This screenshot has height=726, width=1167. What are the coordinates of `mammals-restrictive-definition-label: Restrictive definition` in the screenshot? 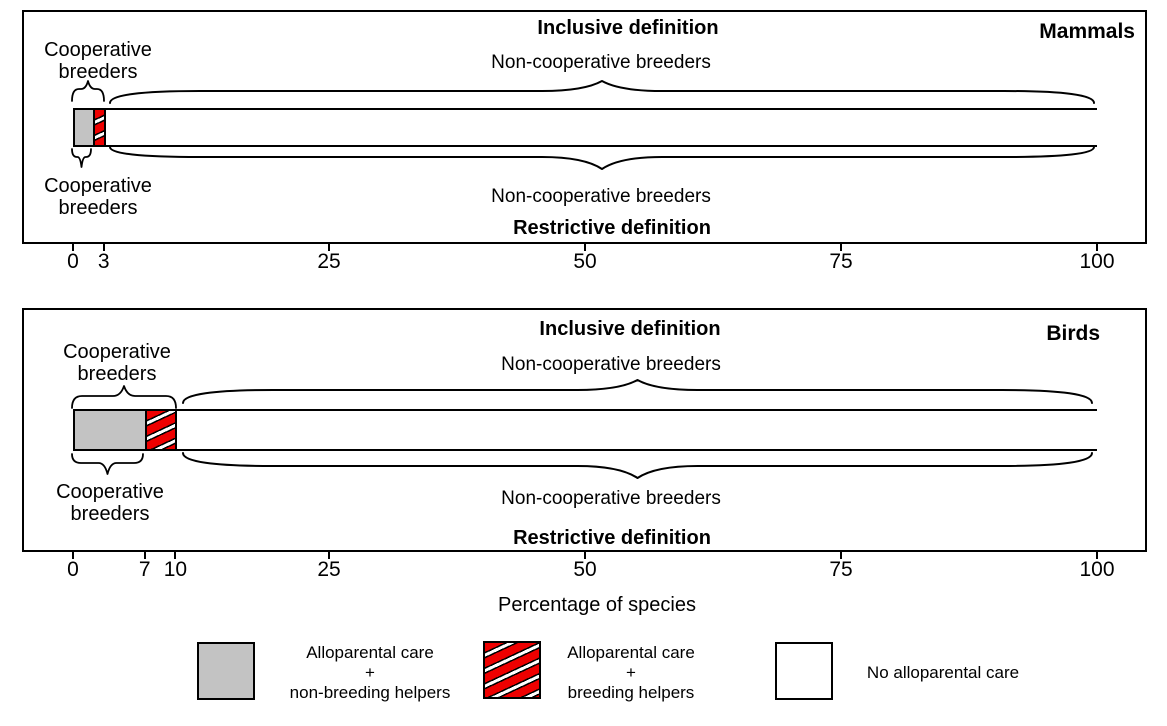 It's located at (612, 228).